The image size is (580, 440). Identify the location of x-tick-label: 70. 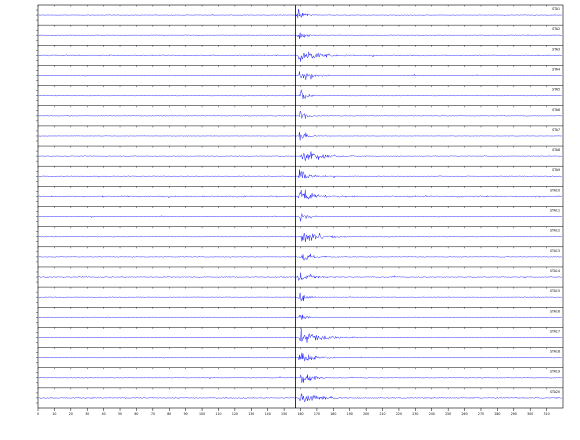
(153, 414).